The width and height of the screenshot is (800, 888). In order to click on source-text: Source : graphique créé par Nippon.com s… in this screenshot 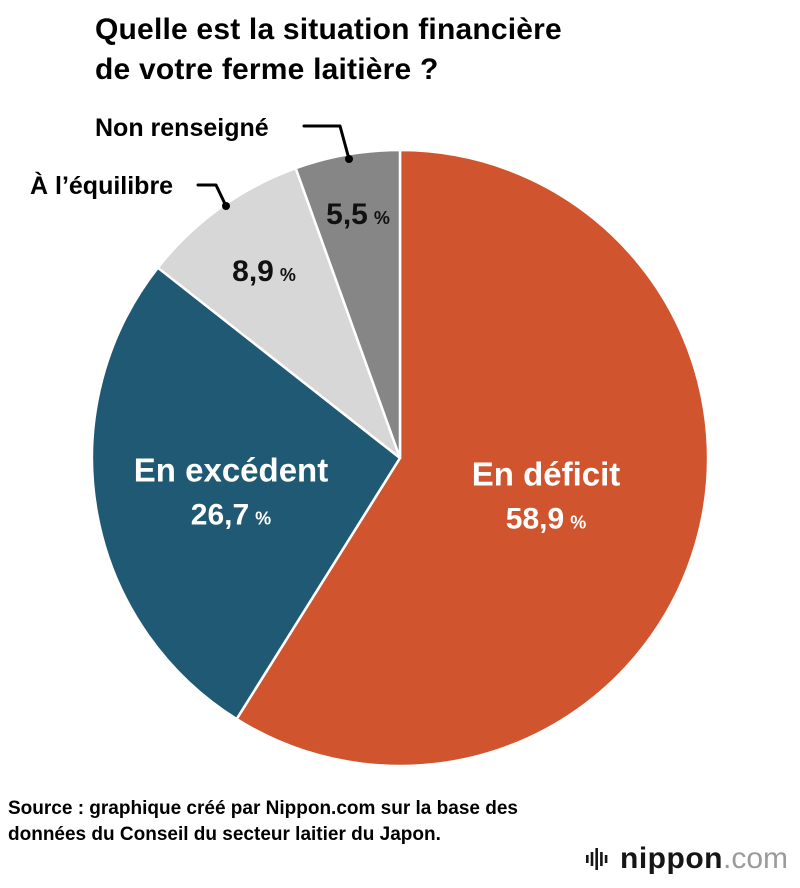, I will do `click(263, 821)`.